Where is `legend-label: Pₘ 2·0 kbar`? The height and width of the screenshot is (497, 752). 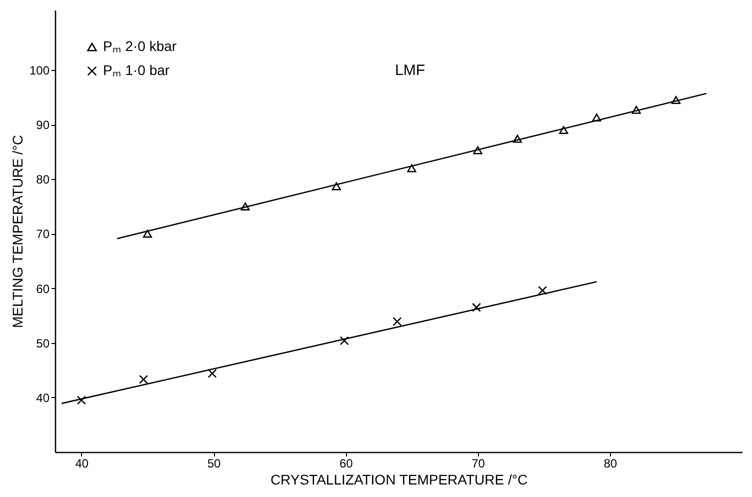
legend-label: Pₘ 2·0 kbar is located at coordinates (140, 46).